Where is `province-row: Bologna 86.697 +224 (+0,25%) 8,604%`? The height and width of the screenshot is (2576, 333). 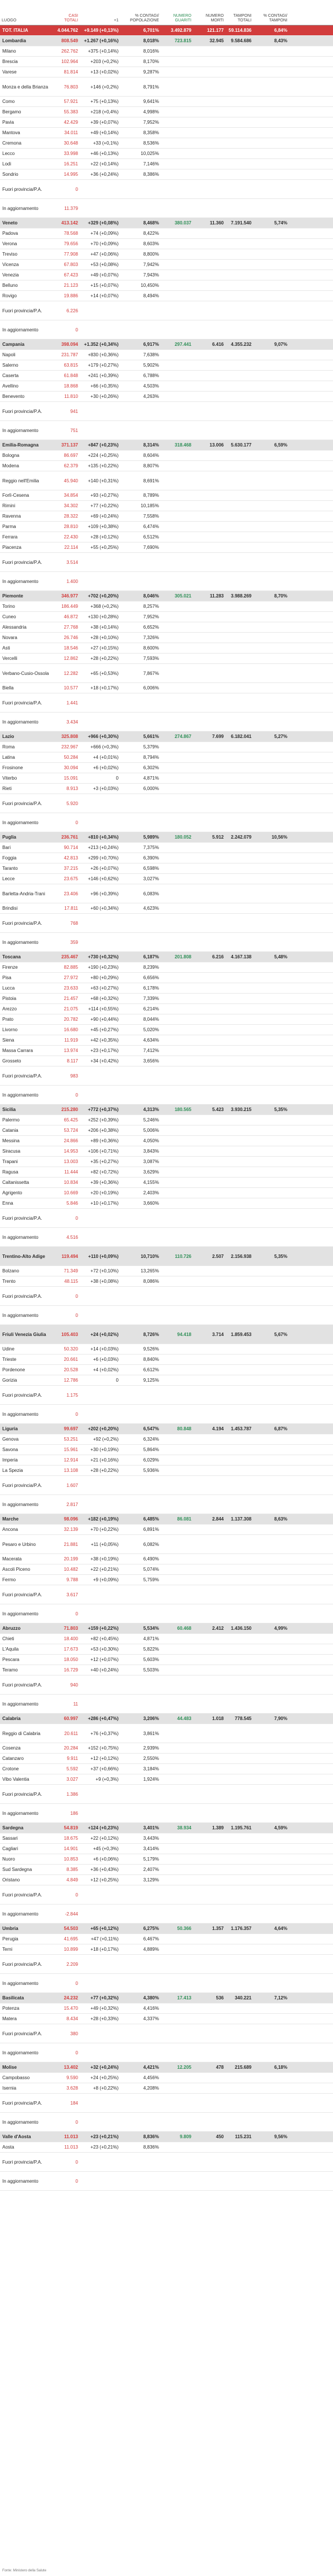
province-row: Bologna 86.697 +224 (+0,25%) 8,604% is located at coordinates (166, 455).